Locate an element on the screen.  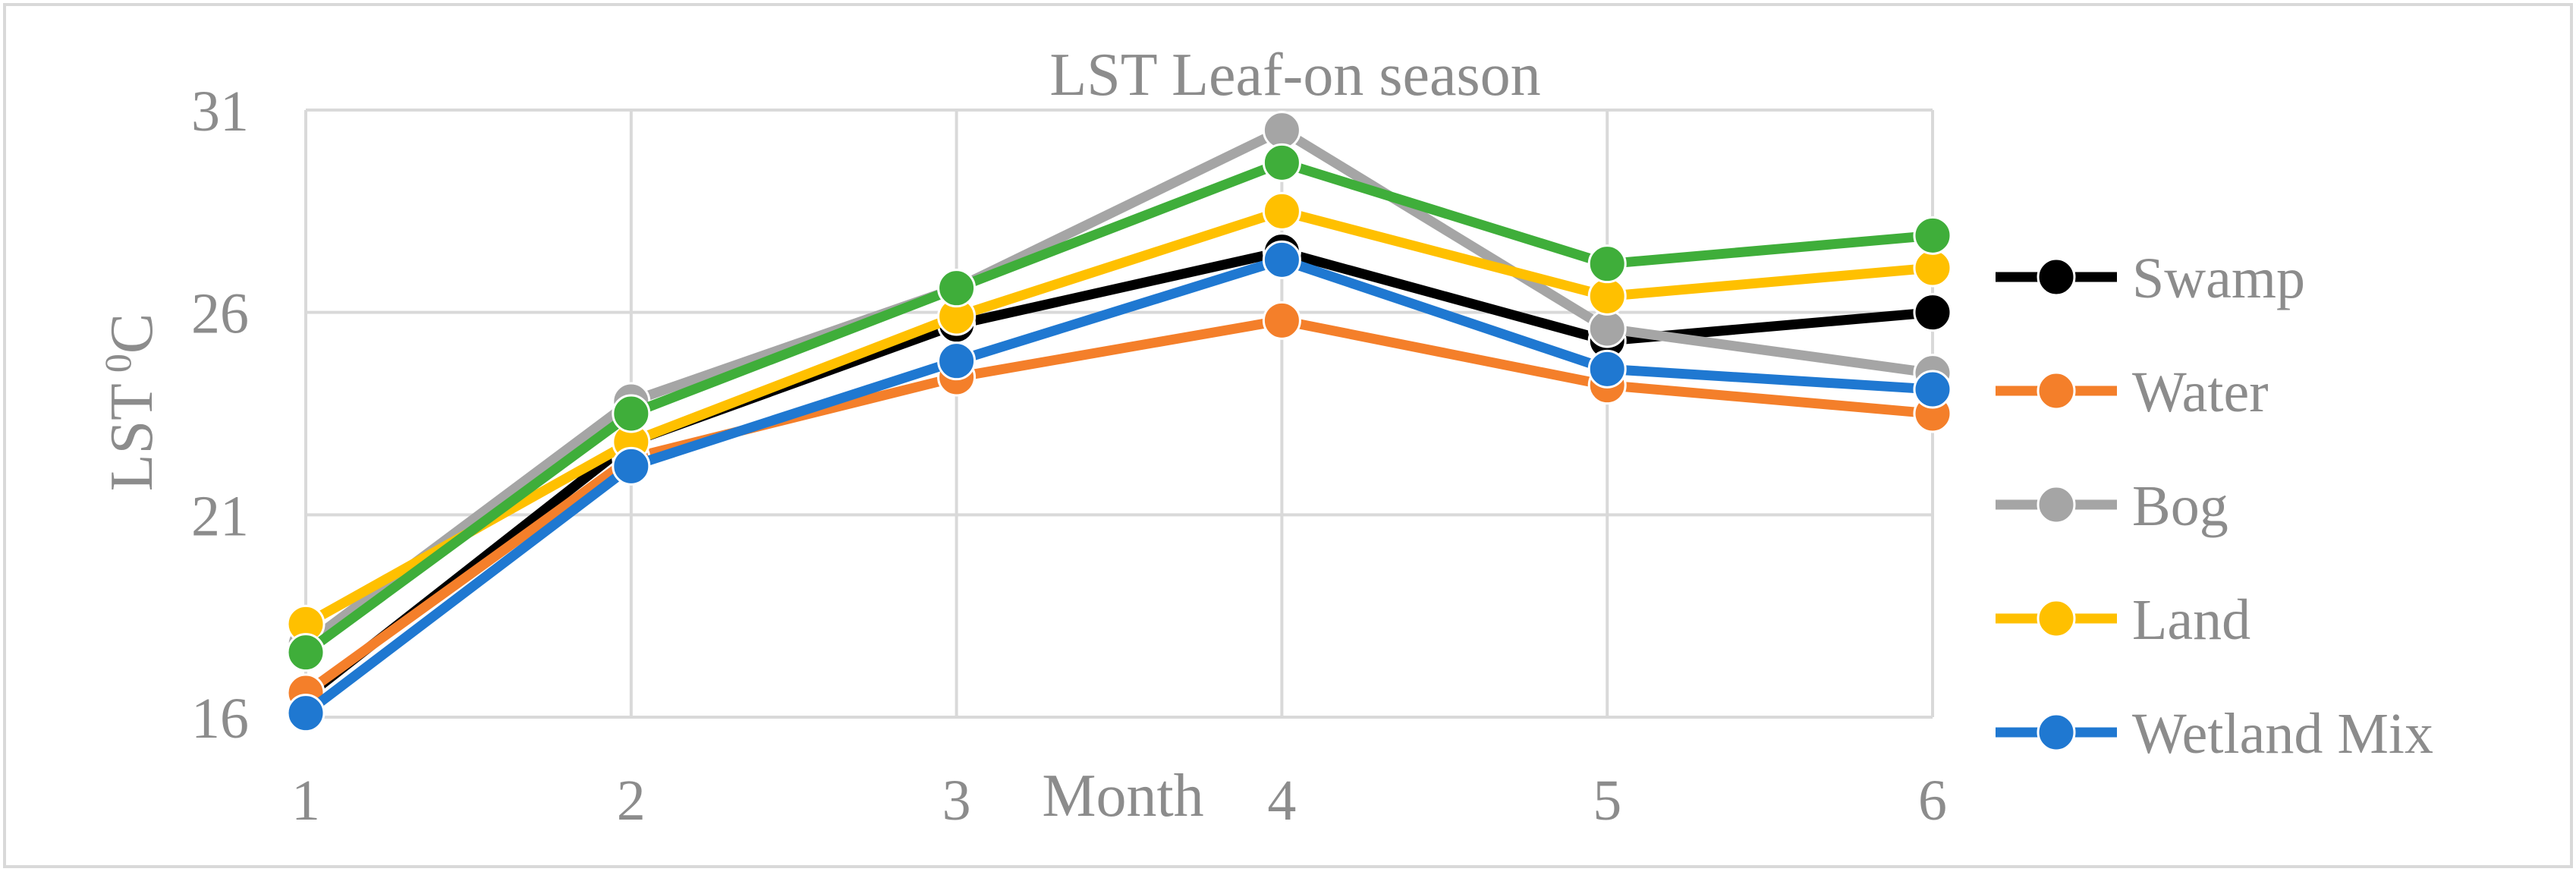
x-tick-label: 6 is located at coordinates (1932, 801).